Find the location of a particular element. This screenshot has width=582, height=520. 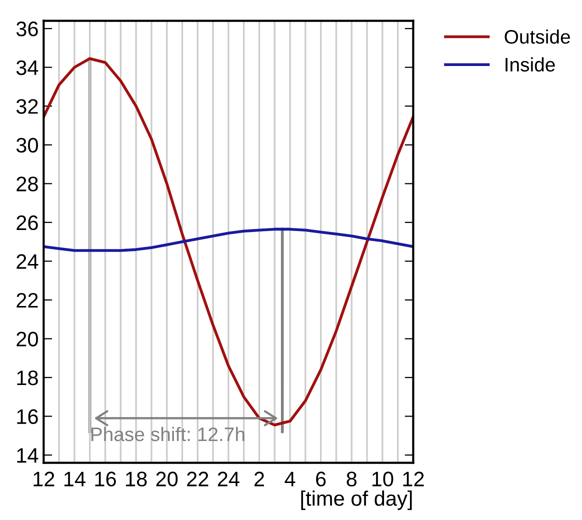

y-tick-label: 36 is located at coordinates (27, 29).